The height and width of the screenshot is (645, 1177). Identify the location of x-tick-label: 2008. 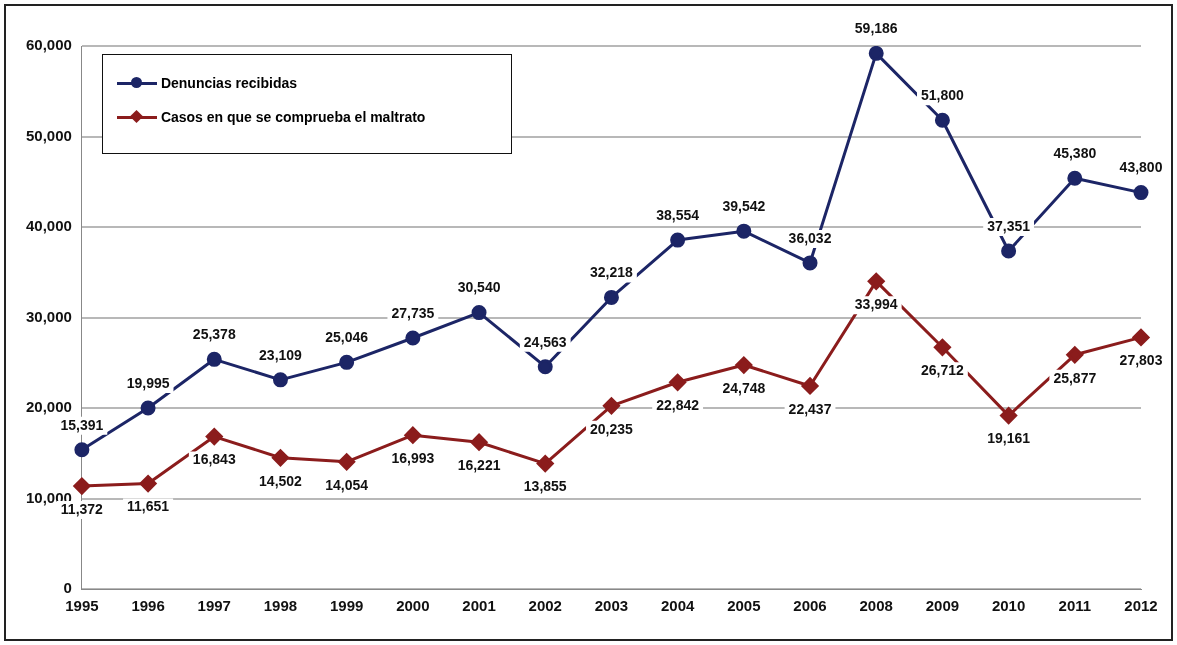
(876, 606).